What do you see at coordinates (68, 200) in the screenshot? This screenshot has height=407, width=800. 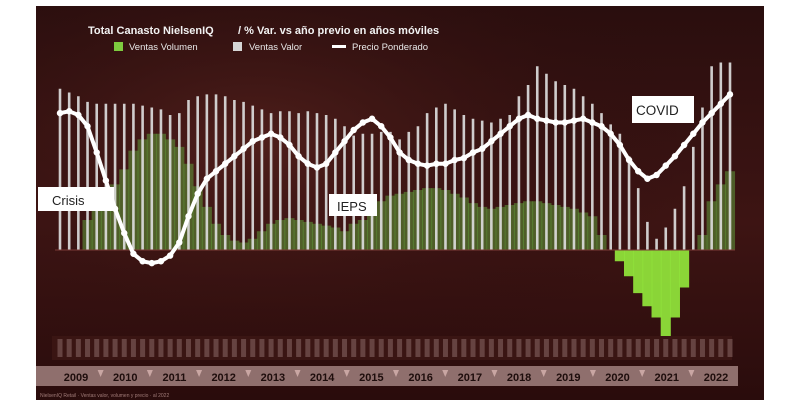 I see `annotation-crisis: Crisis` at bounding box center [68, 200].